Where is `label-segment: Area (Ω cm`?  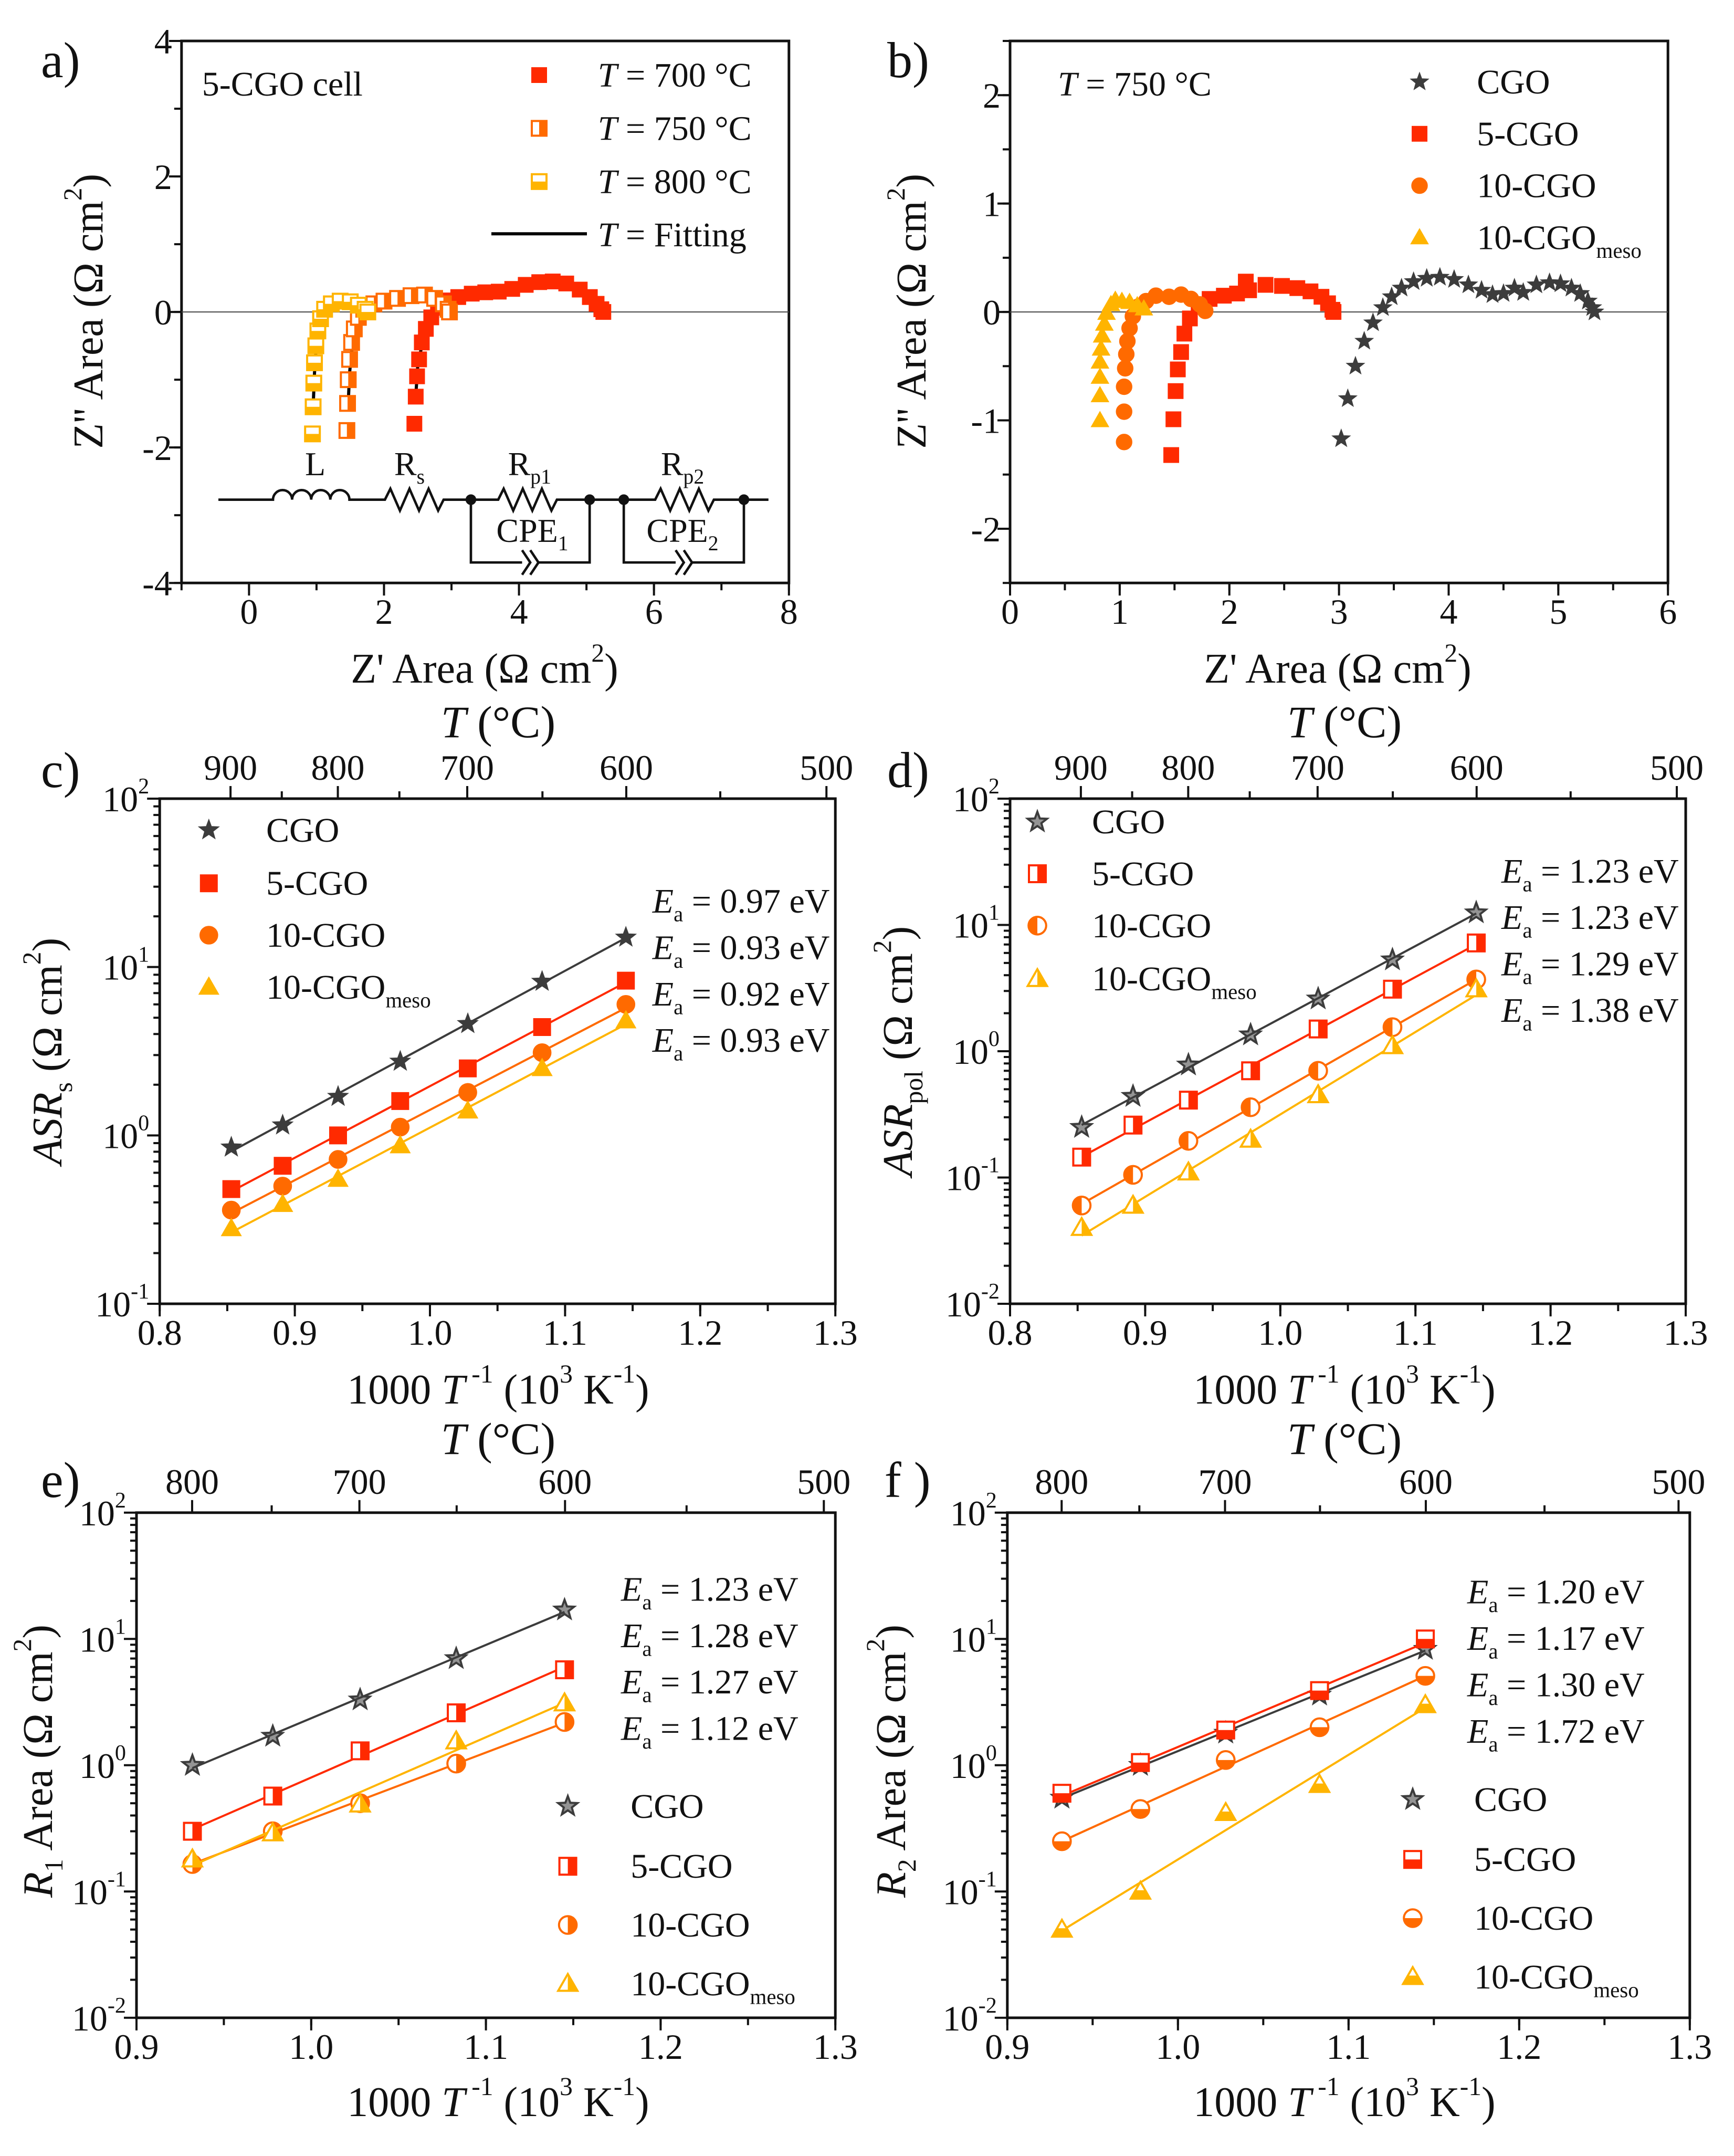
label-segment: Area (Ω cm is located at coordinates (891, 1755).